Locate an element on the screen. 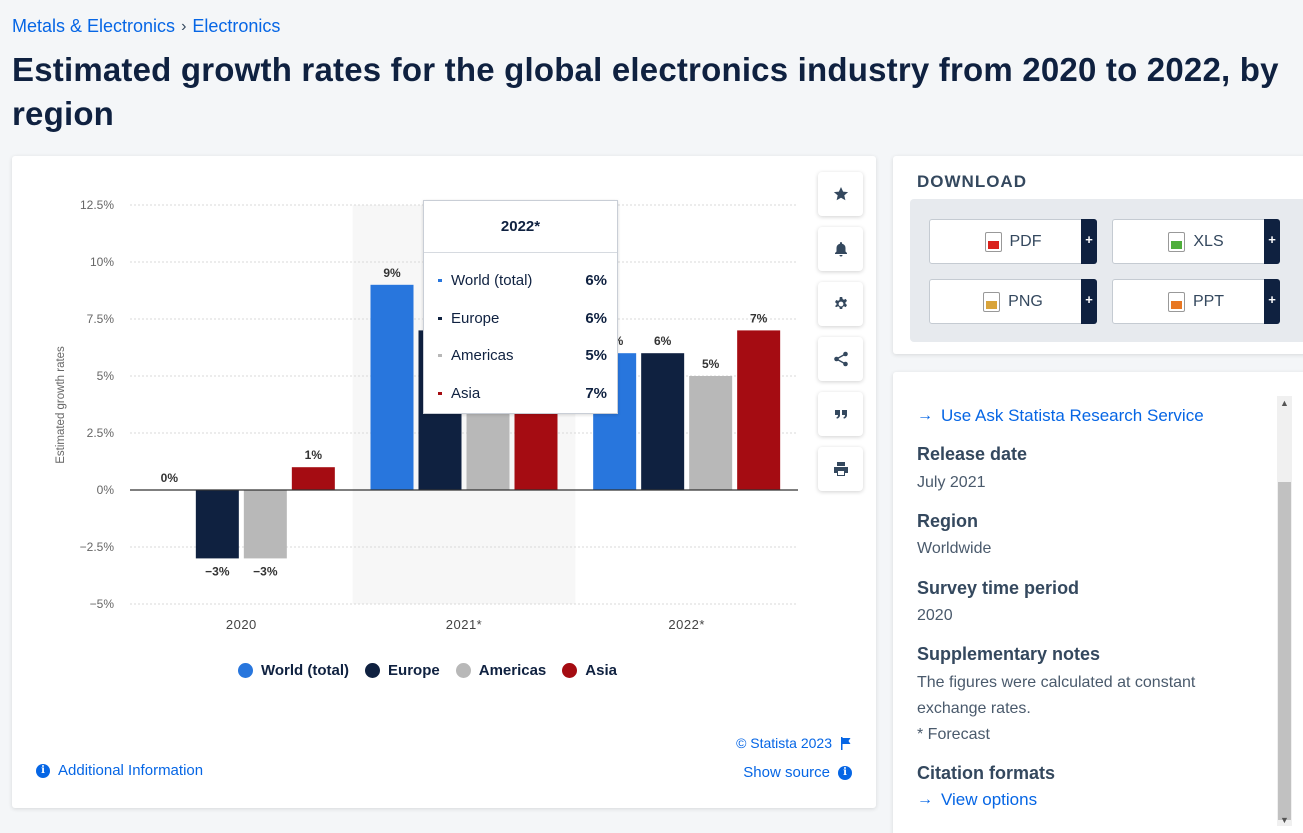  show-source-label: Show source is located at coordinates (786, 772).